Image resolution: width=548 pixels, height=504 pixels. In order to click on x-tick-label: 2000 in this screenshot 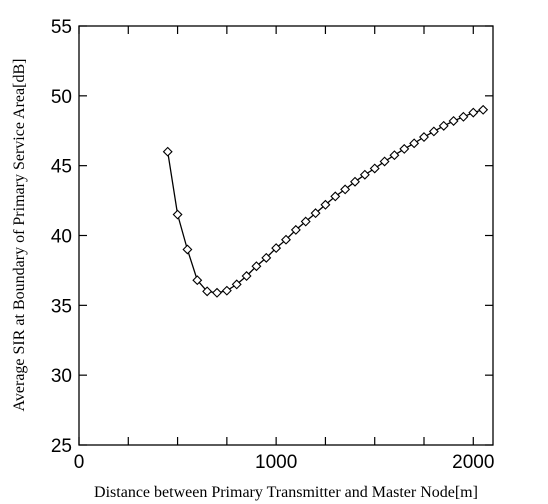, I will do `click(473, 462)`.